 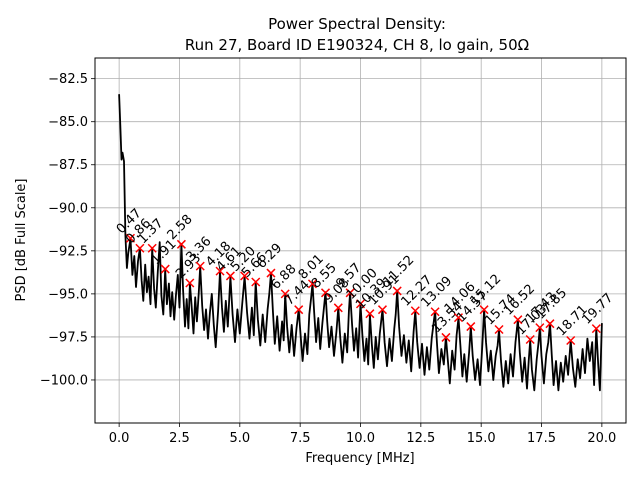 What do you see at coordinates (239, 438) in the screenshot?
I see `x-tick-label: 5.0` at bounding box center [239, 438].